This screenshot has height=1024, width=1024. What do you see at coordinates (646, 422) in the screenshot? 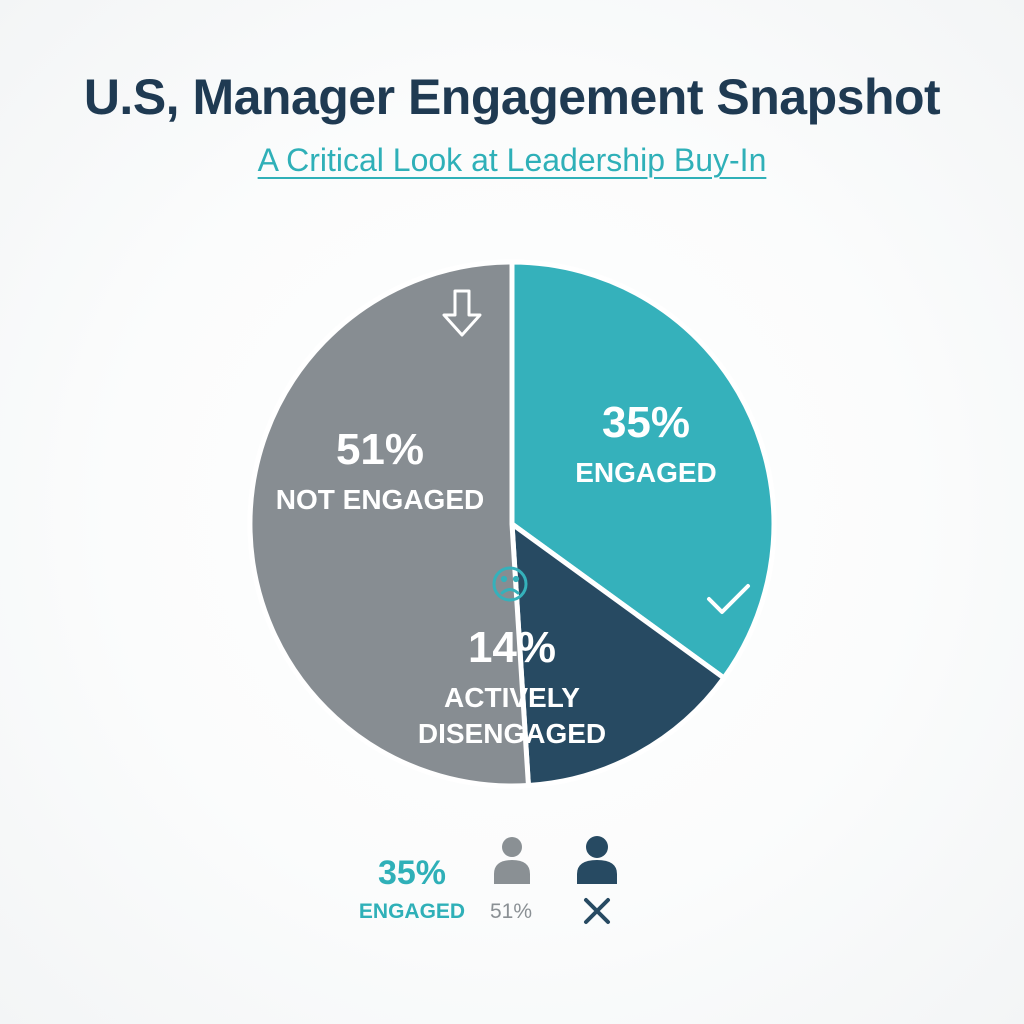
I see `slice-value-label: 35%` at bounding box center [646, 422].